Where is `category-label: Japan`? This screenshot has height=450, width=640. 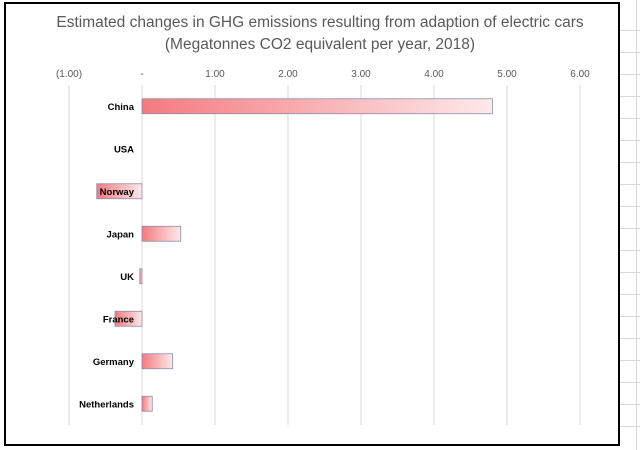 category-label: Japan is located at coordinates (121, 234).